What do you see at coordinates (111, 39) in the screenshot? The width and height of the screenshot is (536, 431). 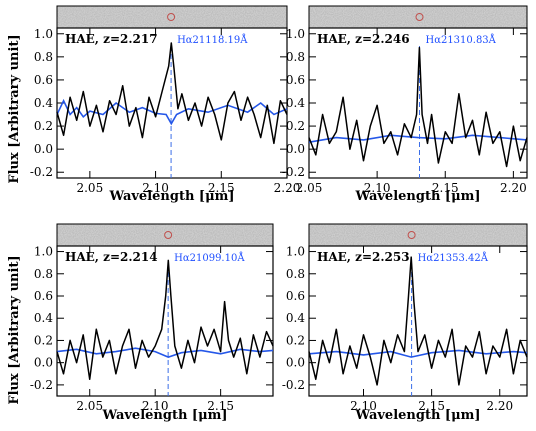 I see `panel-title: HAE, z=2.217` at bounding box center [111, 39].